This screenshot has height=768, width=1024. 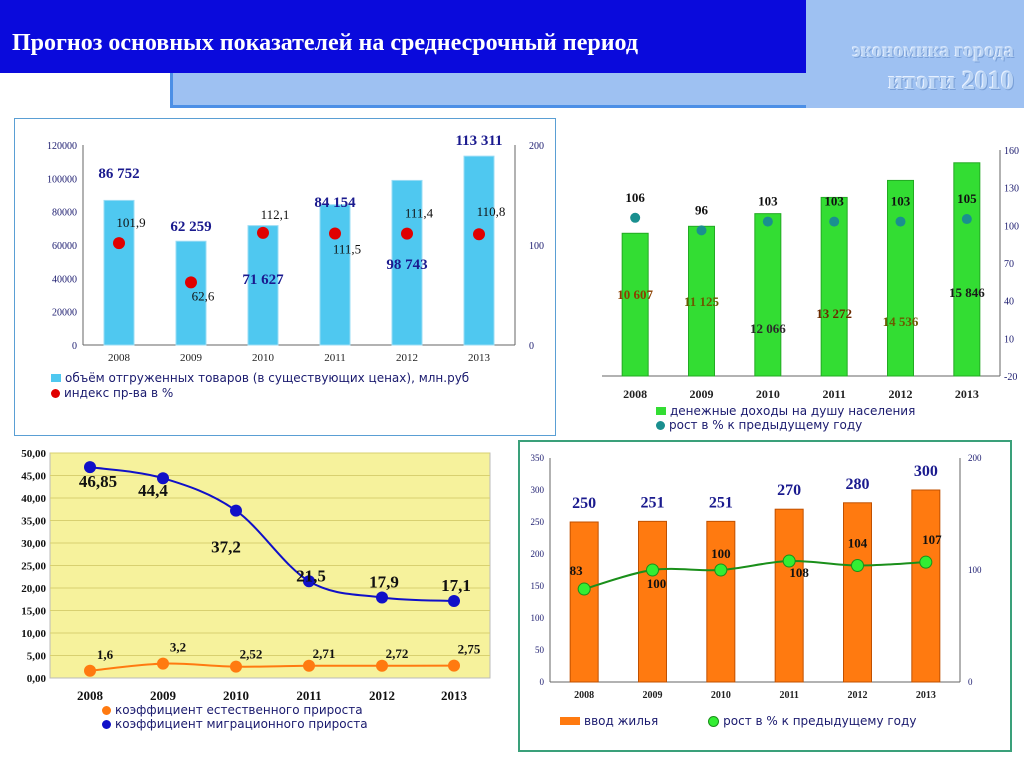 What do you see at coordinates (858, 484) in the screenshot?
I see `bar-value-label: 280` at bounding box center [858, 484].